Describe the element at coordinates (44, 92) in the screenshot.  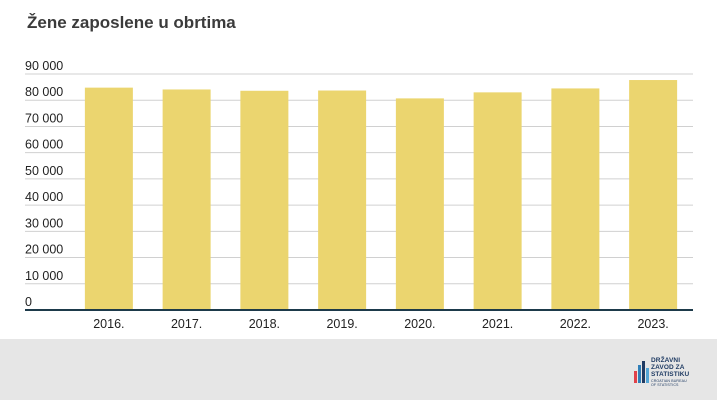
I see `y-tick-label: 80 000` at that location.